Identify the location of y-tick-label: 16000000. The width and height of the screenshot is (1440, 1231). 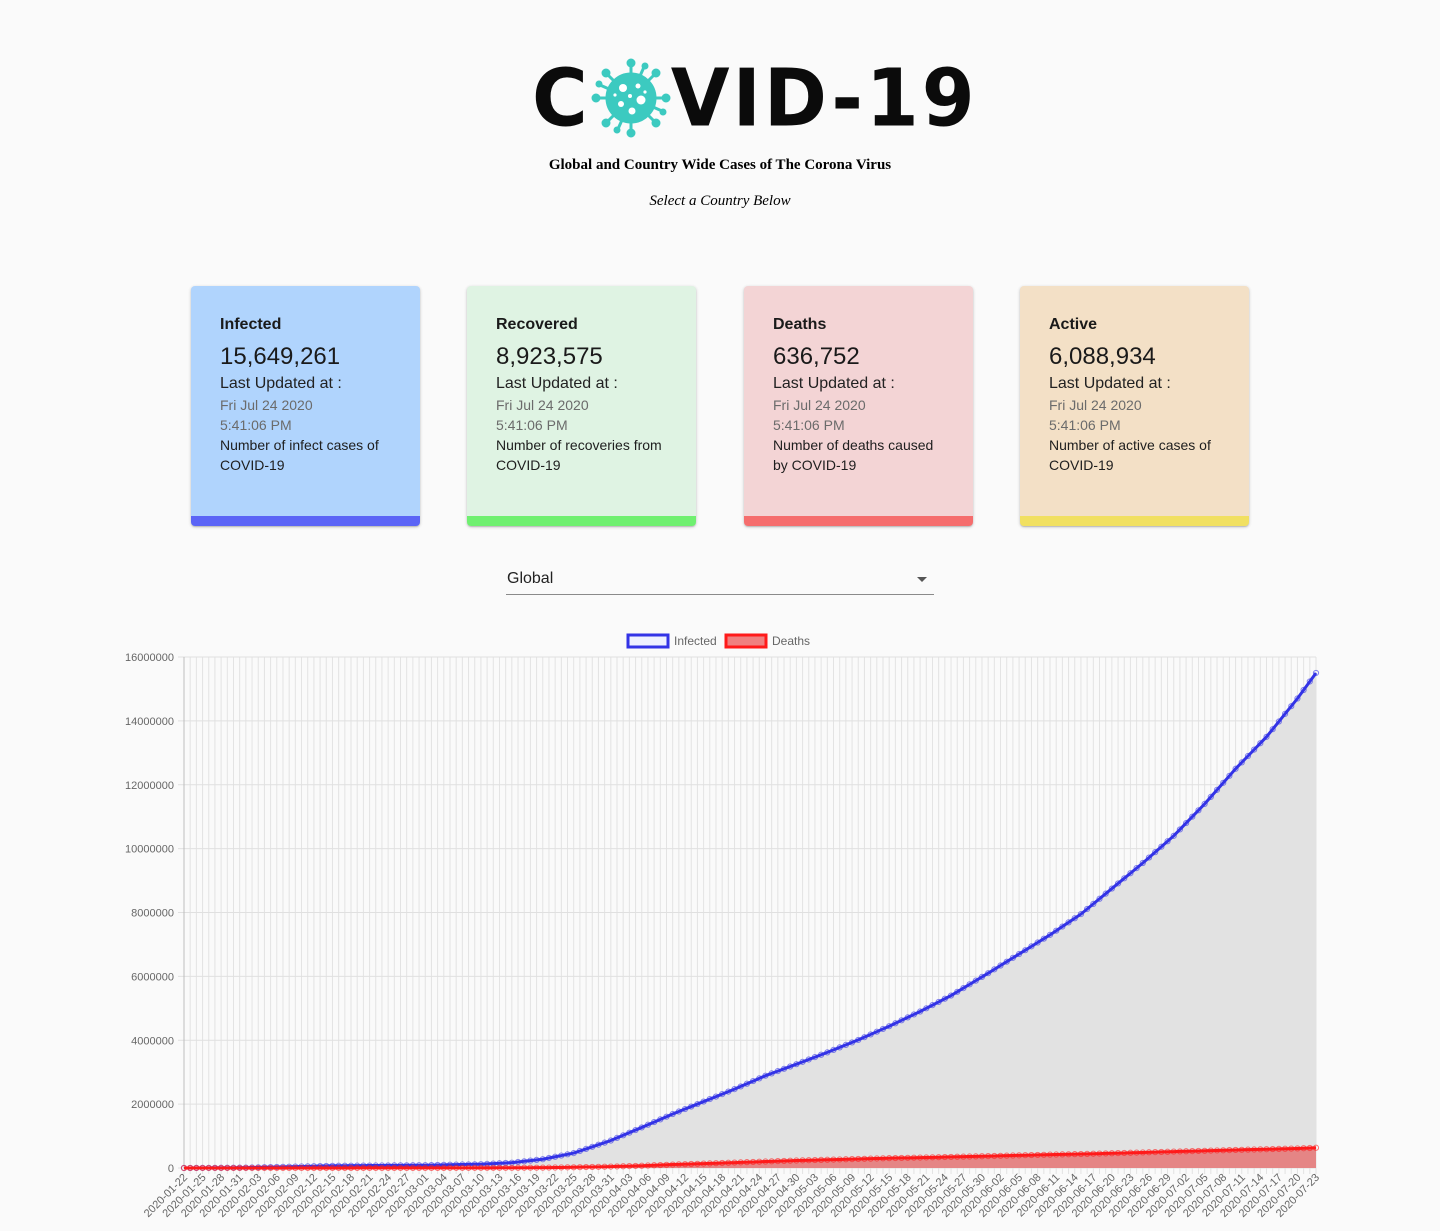
(149, 658).